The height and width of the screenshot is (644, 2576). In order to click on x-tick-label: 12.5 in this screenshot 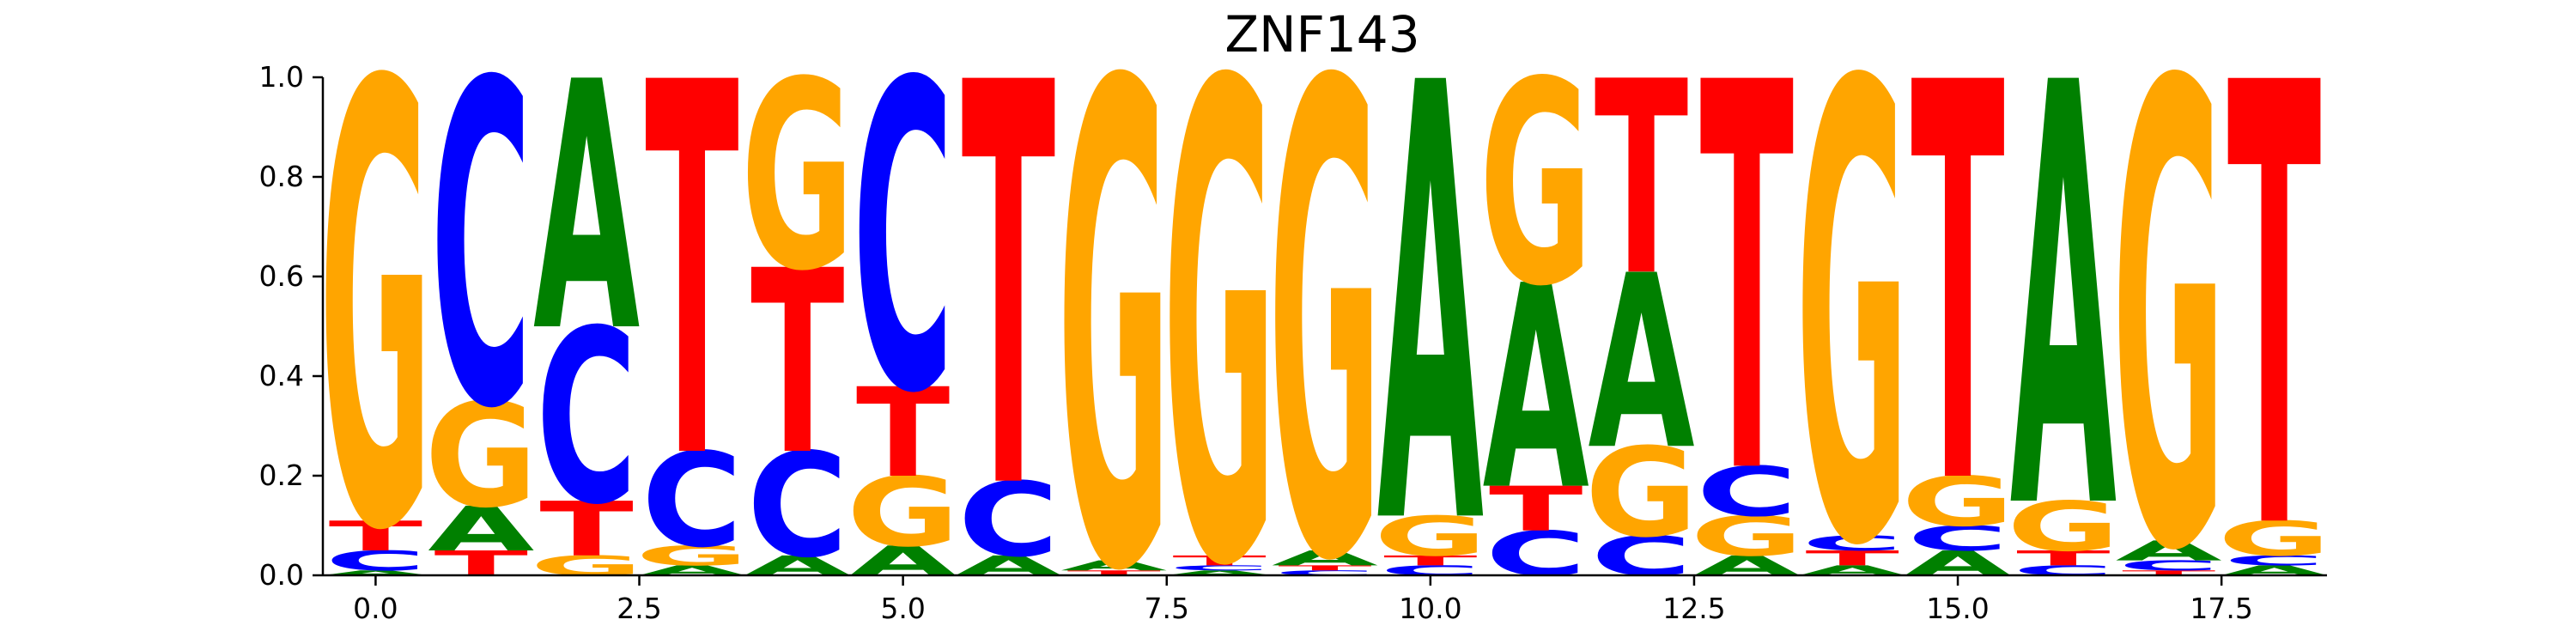, I will do `click(1693, 608)`.